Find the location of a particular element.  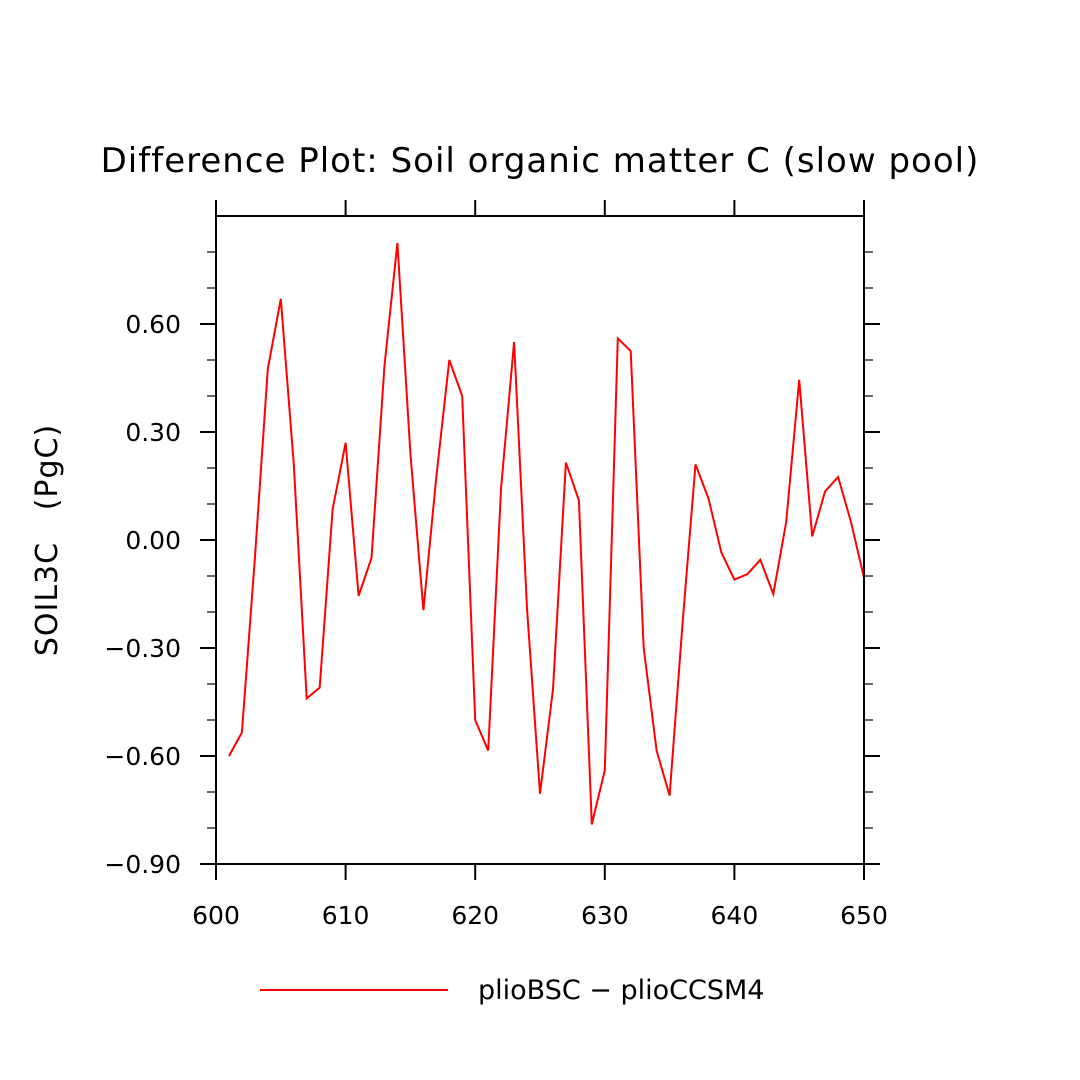

legend: plioBSC − plioCCSM4 is located at coordinates (512, 990).